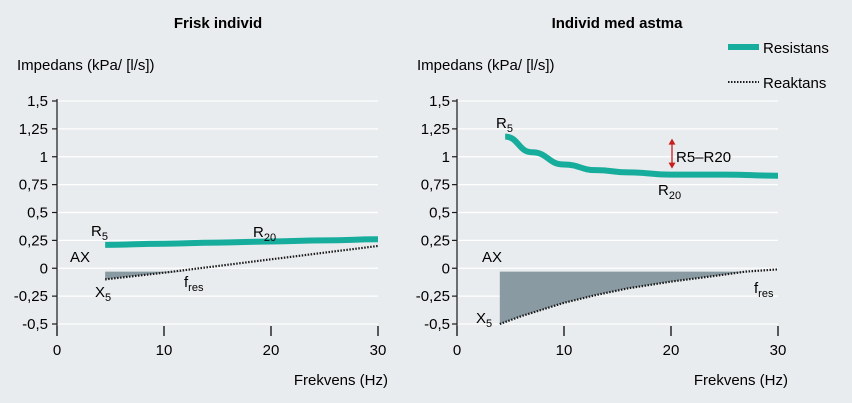 This screenshot has width=852, height=403. Describe the element at coordinates (618, 23) in the screenshot. I see `chart-title: Individ med astma` at that location.